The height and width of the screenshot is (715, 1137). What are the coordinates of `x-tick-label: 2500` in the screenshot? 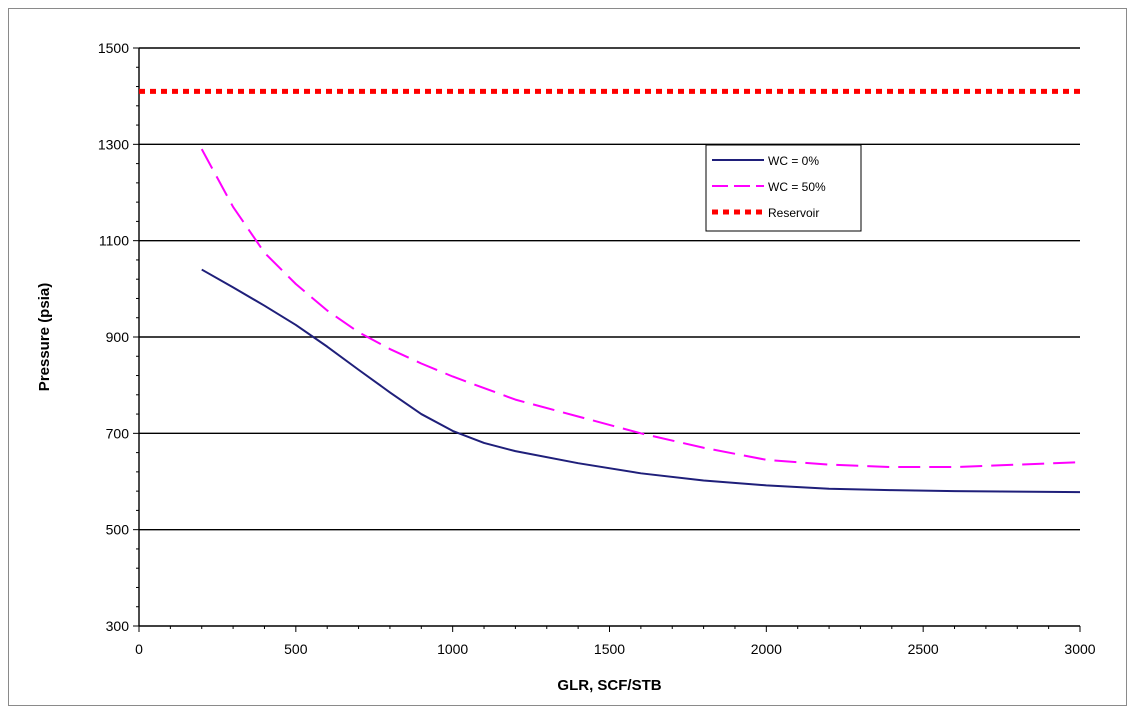 It's located at (923, 649).